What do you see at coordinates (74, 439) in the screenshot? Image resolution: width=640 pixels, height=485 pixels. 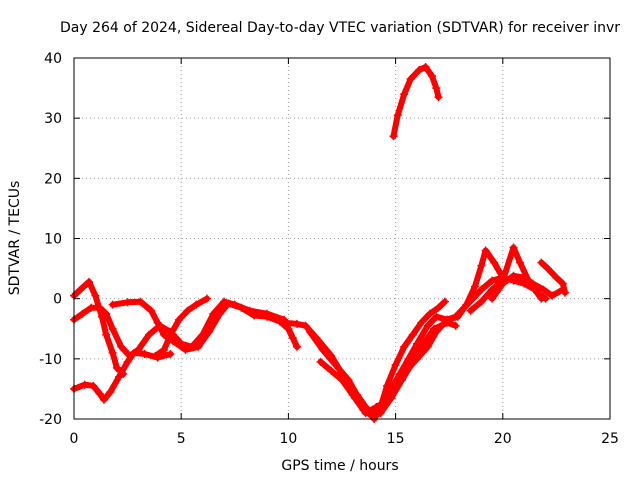 I see `x-tick-label: 0` at bounding box center [74, 439].